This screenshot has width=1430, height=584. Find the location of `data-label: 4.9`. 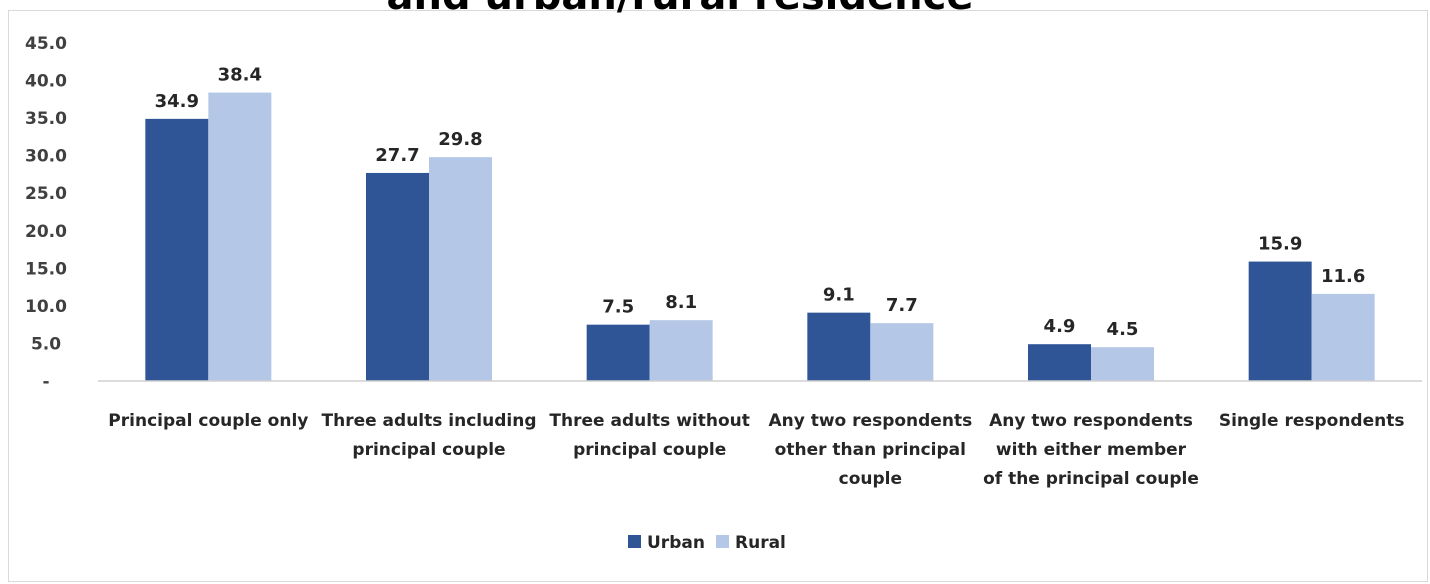

data-label: 4.9 is located at coordinates (1060, 326).